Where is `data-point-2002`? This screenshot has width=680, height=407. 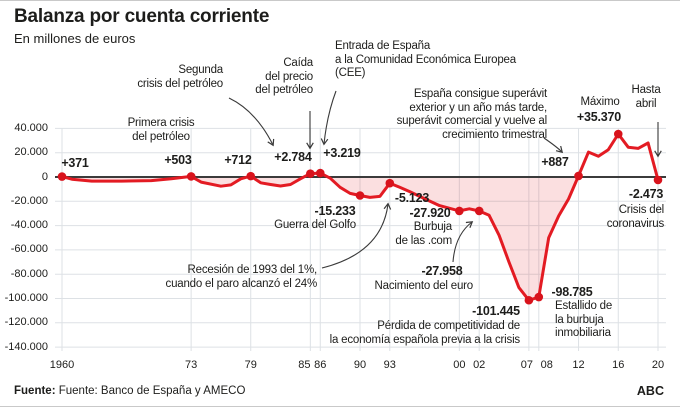
data-point-2002 is located at coordinates (479, 211).